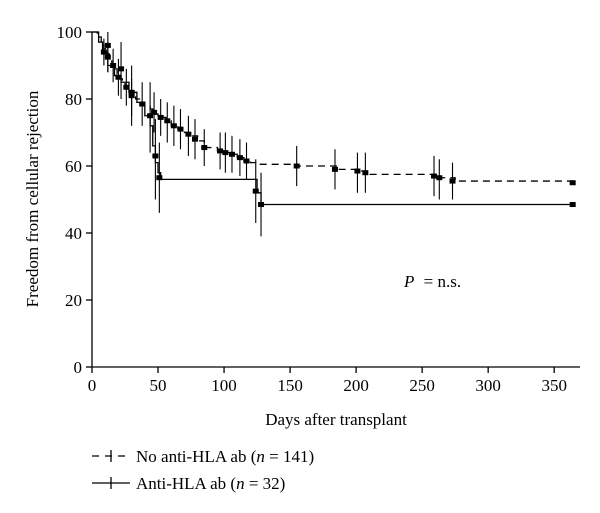  What do you see at coordinates (442, 281) in the screenshot?
I see `p-value-text: = n.s.` at bounding box center [442, 281].